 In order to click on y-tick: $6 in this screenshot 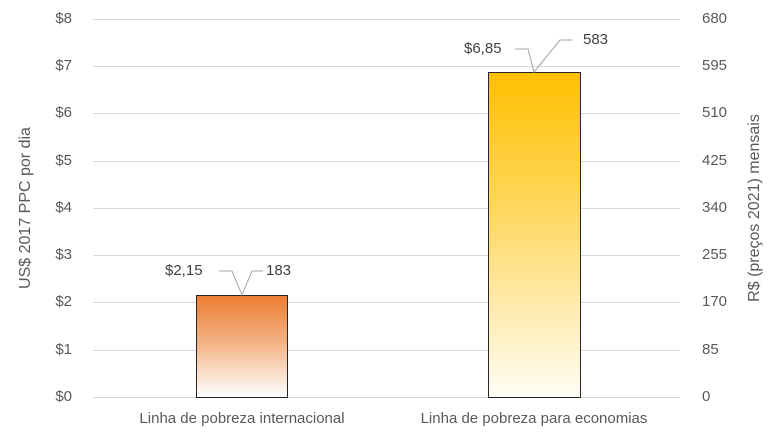, I will do `click(63, 112)`.